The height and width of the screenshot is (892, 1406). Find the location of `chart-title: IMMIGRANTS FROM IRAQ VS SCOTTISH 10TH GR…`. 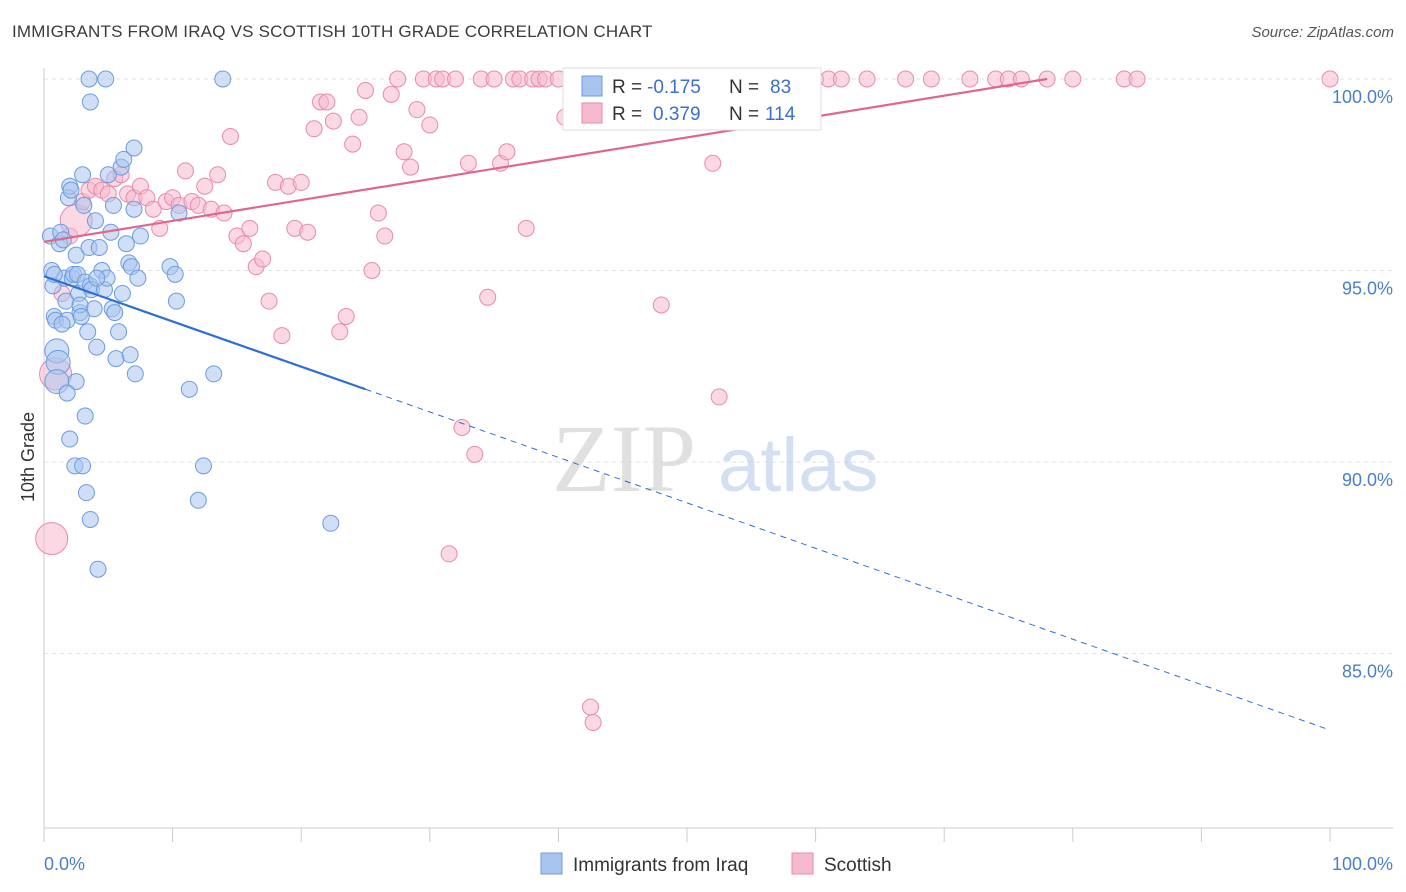

chart-title: IMMIGRANTS FROM IRAQ VS SCOTTISH 10TH GR… is located at coordinates (332, 31).